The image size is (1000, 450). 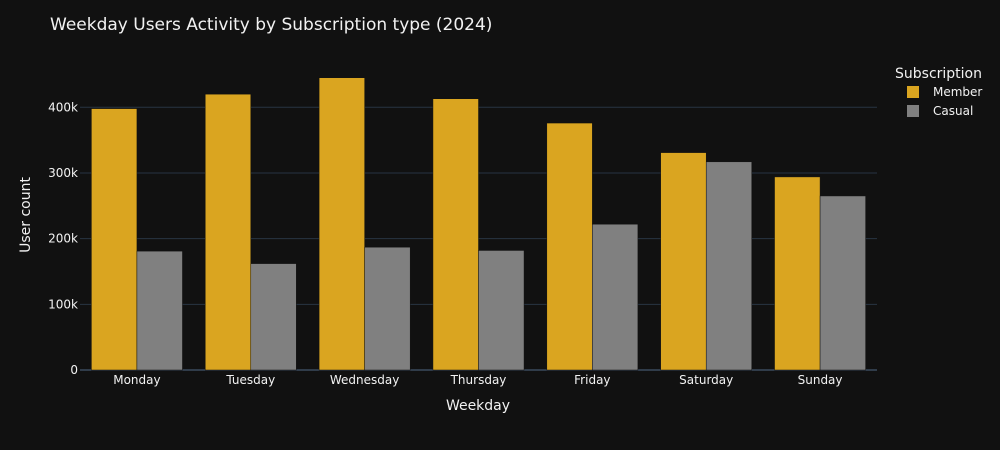 What do you see at coordinates (364, 380) in the screenshot?
I see `x-tick-label: Wednesday` at bounding box center [364, 380].